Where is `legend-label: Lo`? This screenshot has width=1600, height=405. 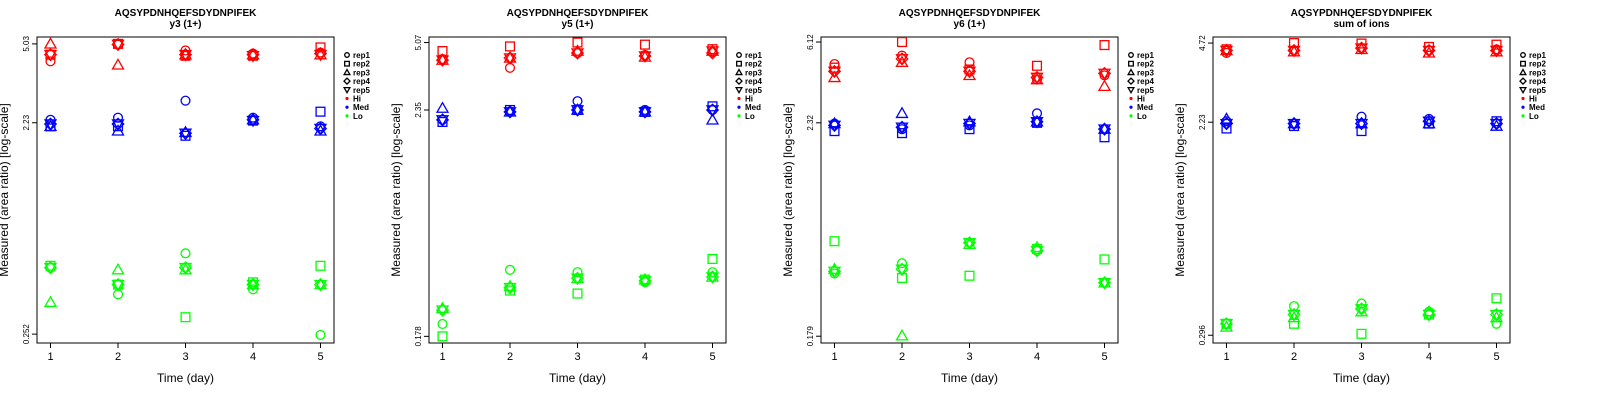
legend-label: Lo is located at coordinates (358, 116).